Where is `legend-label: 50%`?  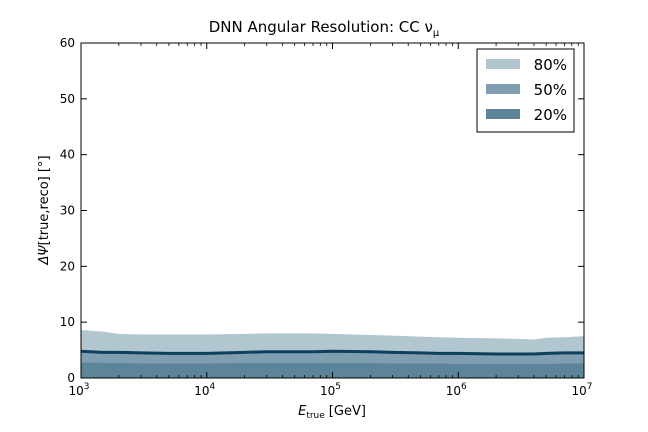 legend-label: 50% is located at coordinates (550, 90).